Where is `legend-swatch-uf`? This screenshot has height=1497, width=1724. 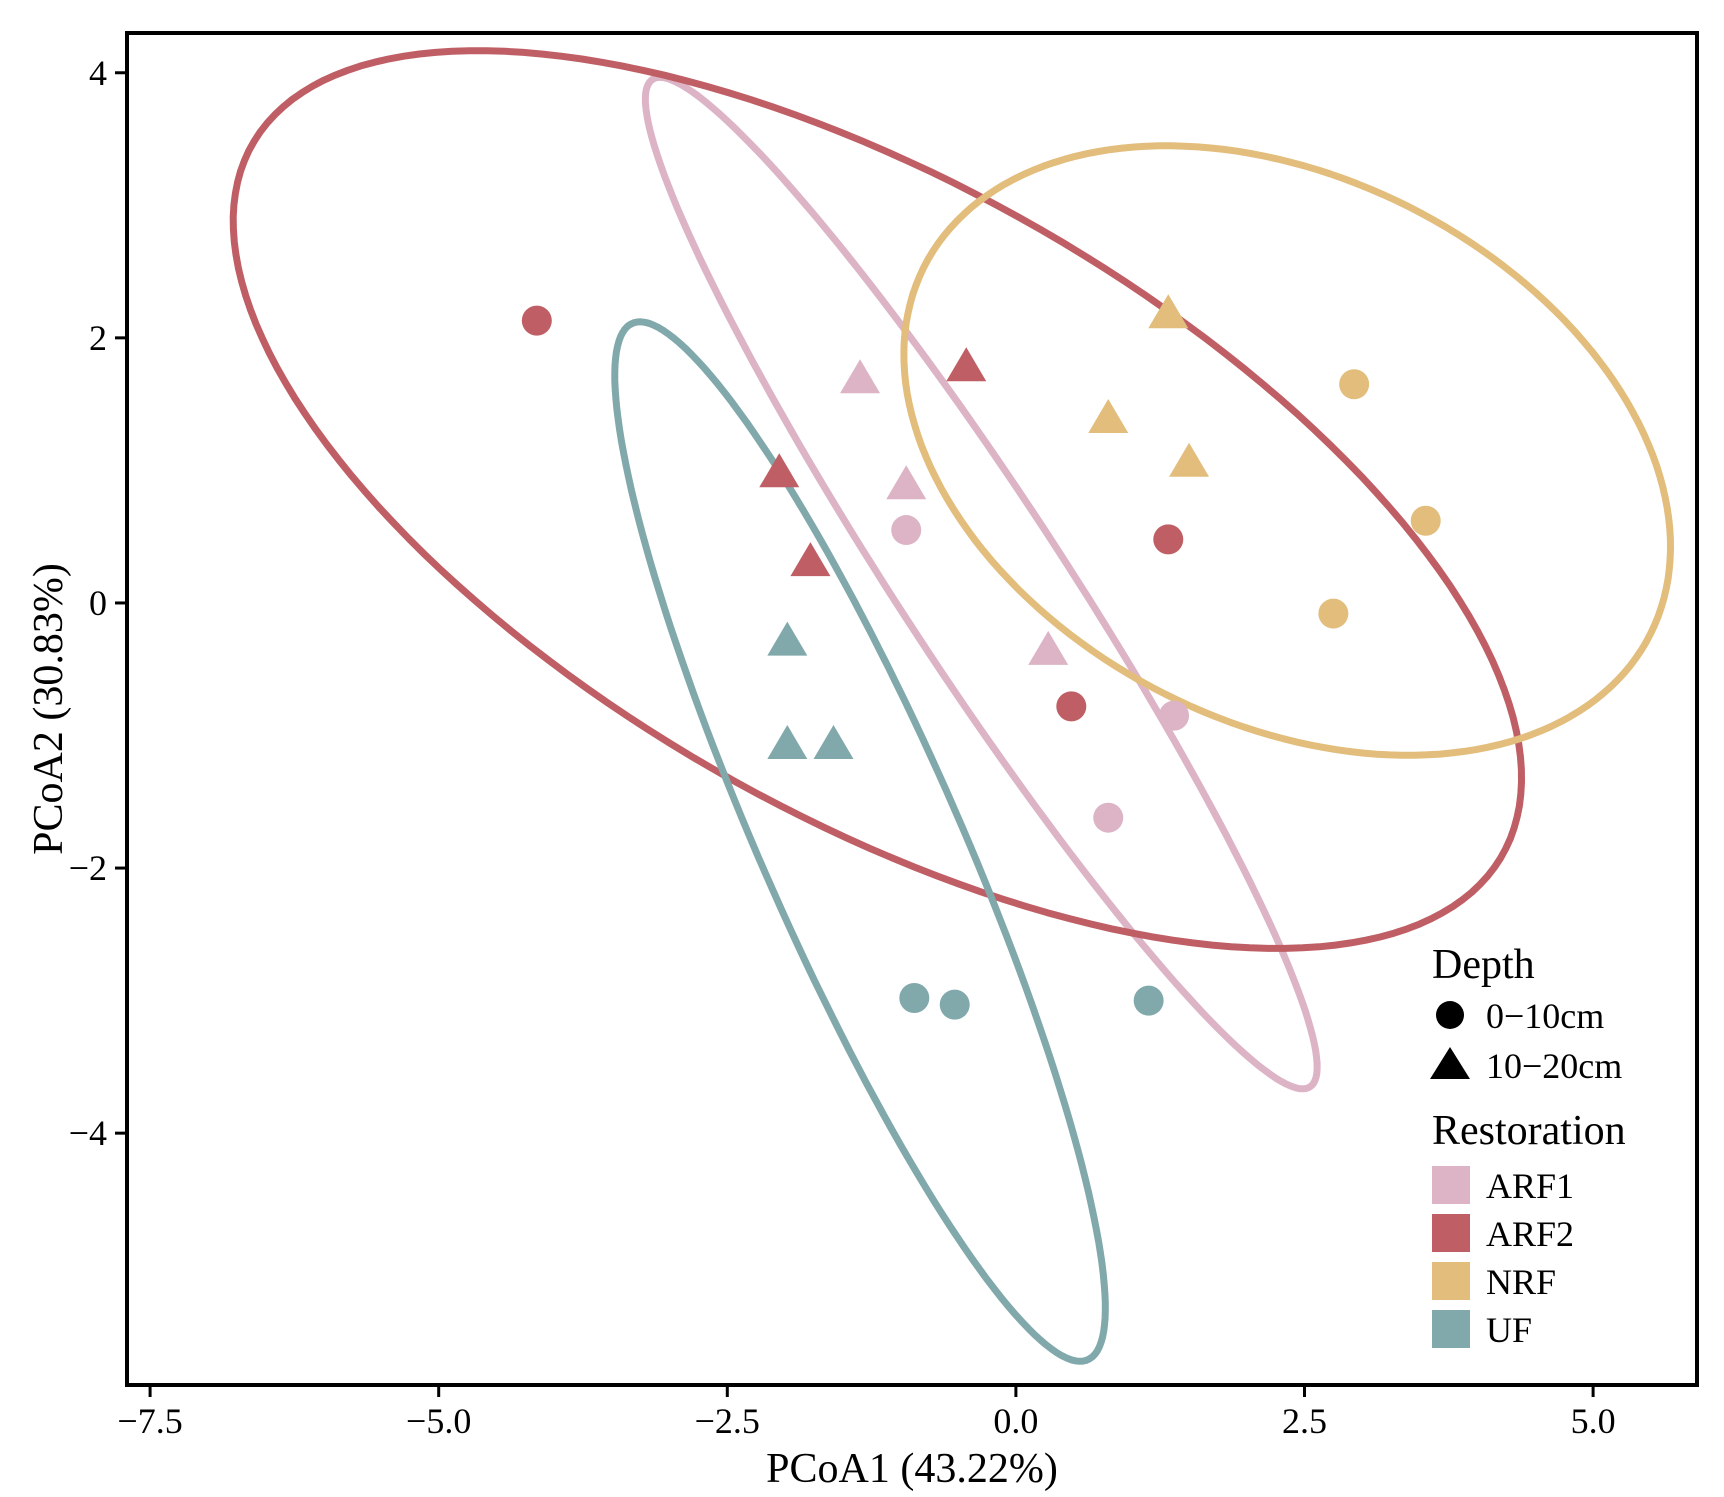
legend-swatch-uf is located at coordinates (1451, 1329).